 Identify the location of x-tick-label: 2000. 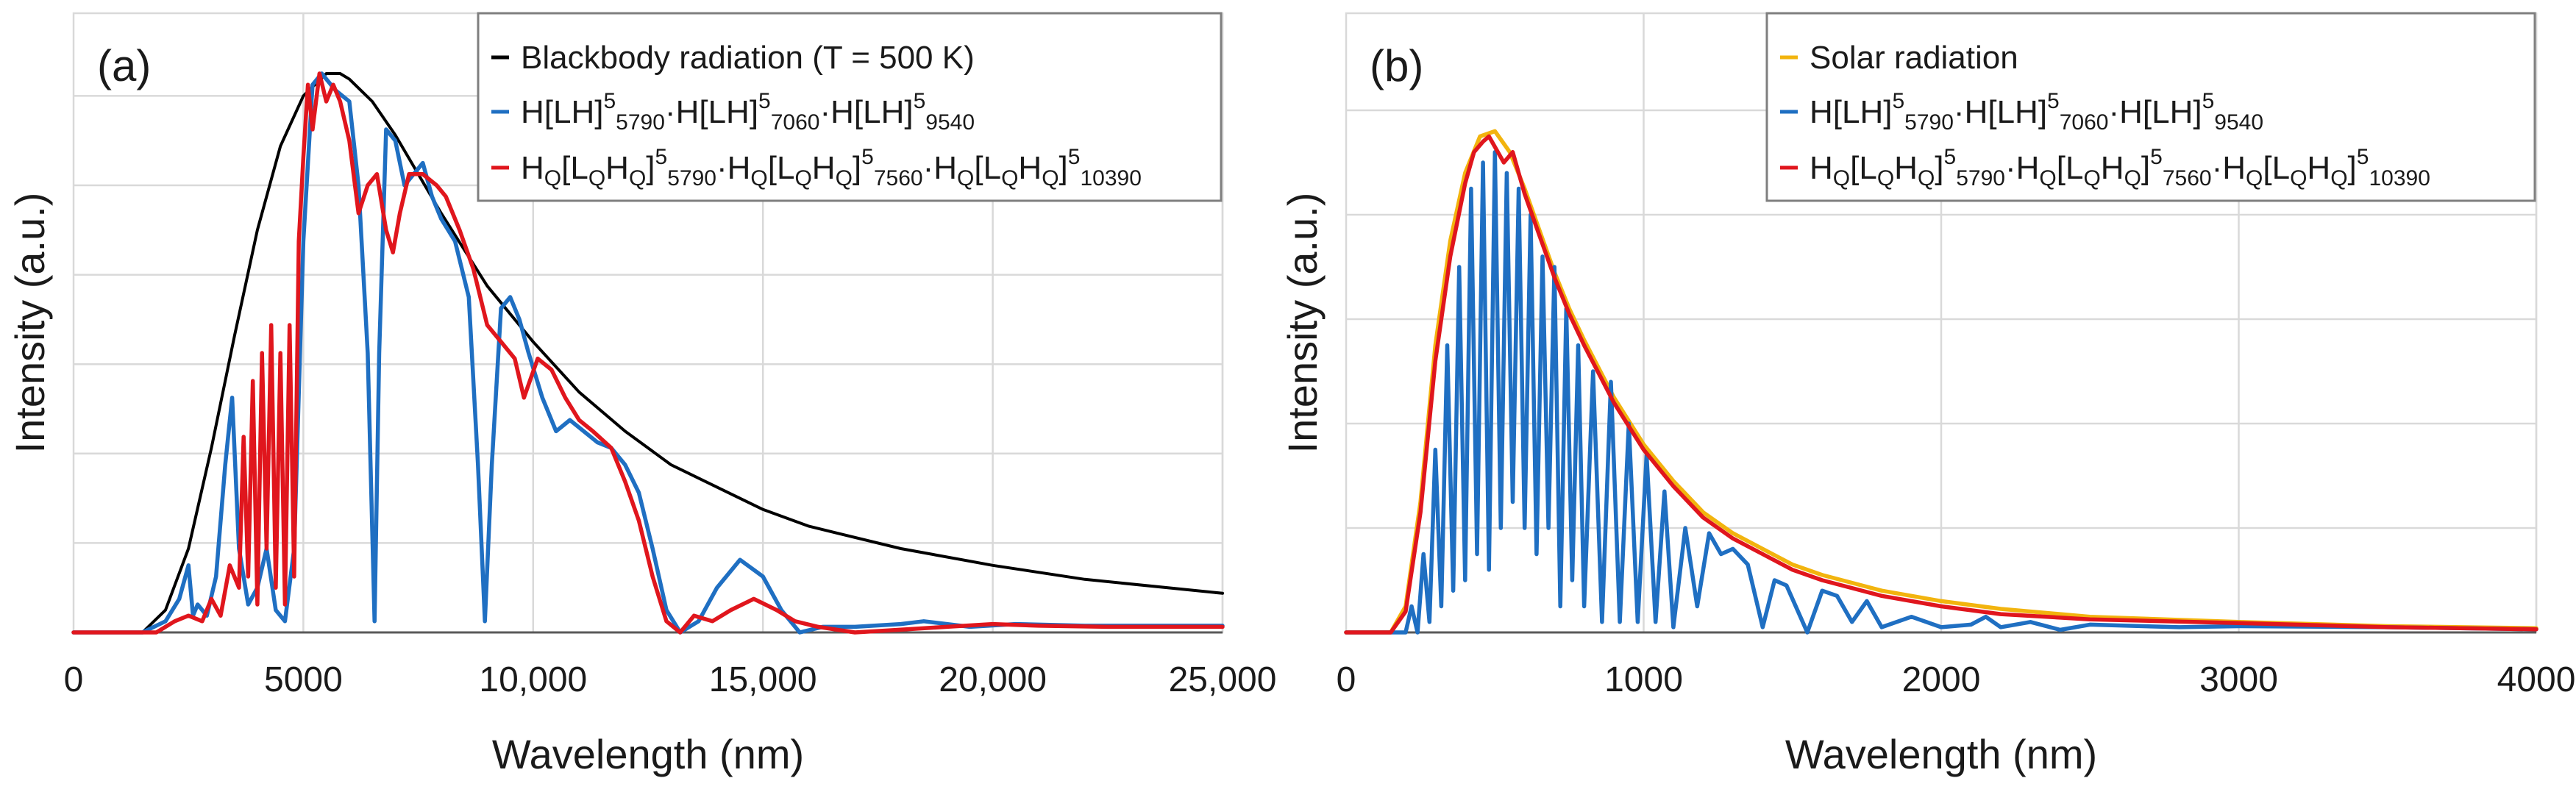
(1941, 679).